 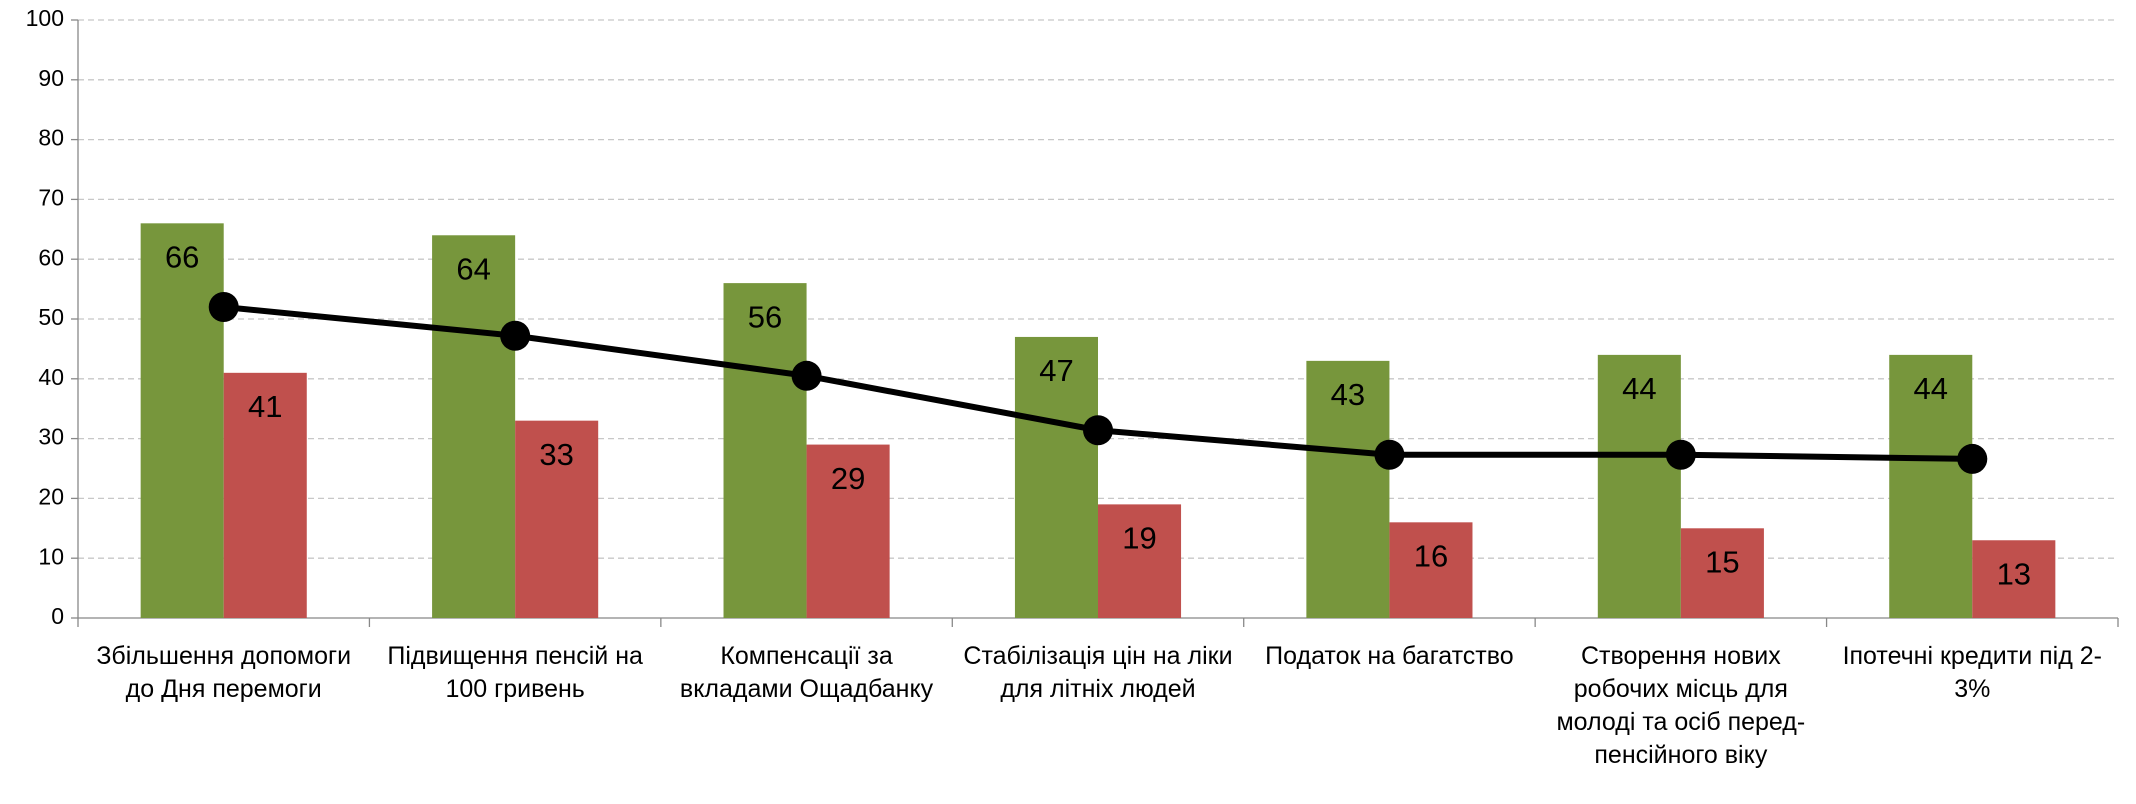 What do you see at coordinates (1972, 672) in the screenshot?
I see `x-tick-label: Іпотечні кредити під 2-3%` at bounding box center [1972, 672].